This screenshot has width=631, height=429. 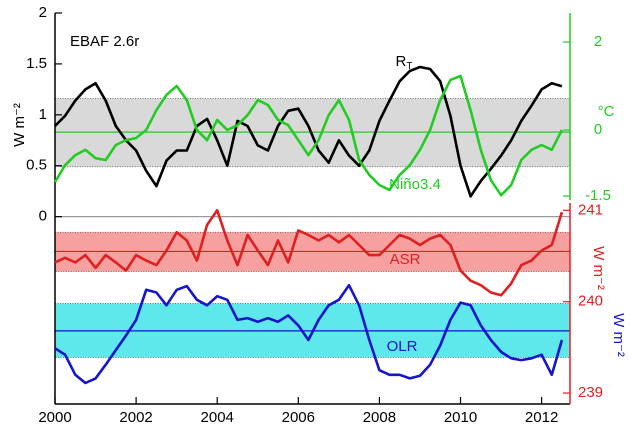 I want to click on y3-axis-label: W m⁻², so click(x=598, y=268).